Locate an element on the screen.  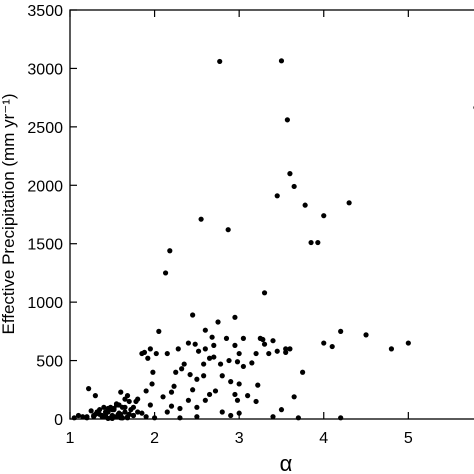
y-tick-label: 2000 is located at coordinates (45, 186).